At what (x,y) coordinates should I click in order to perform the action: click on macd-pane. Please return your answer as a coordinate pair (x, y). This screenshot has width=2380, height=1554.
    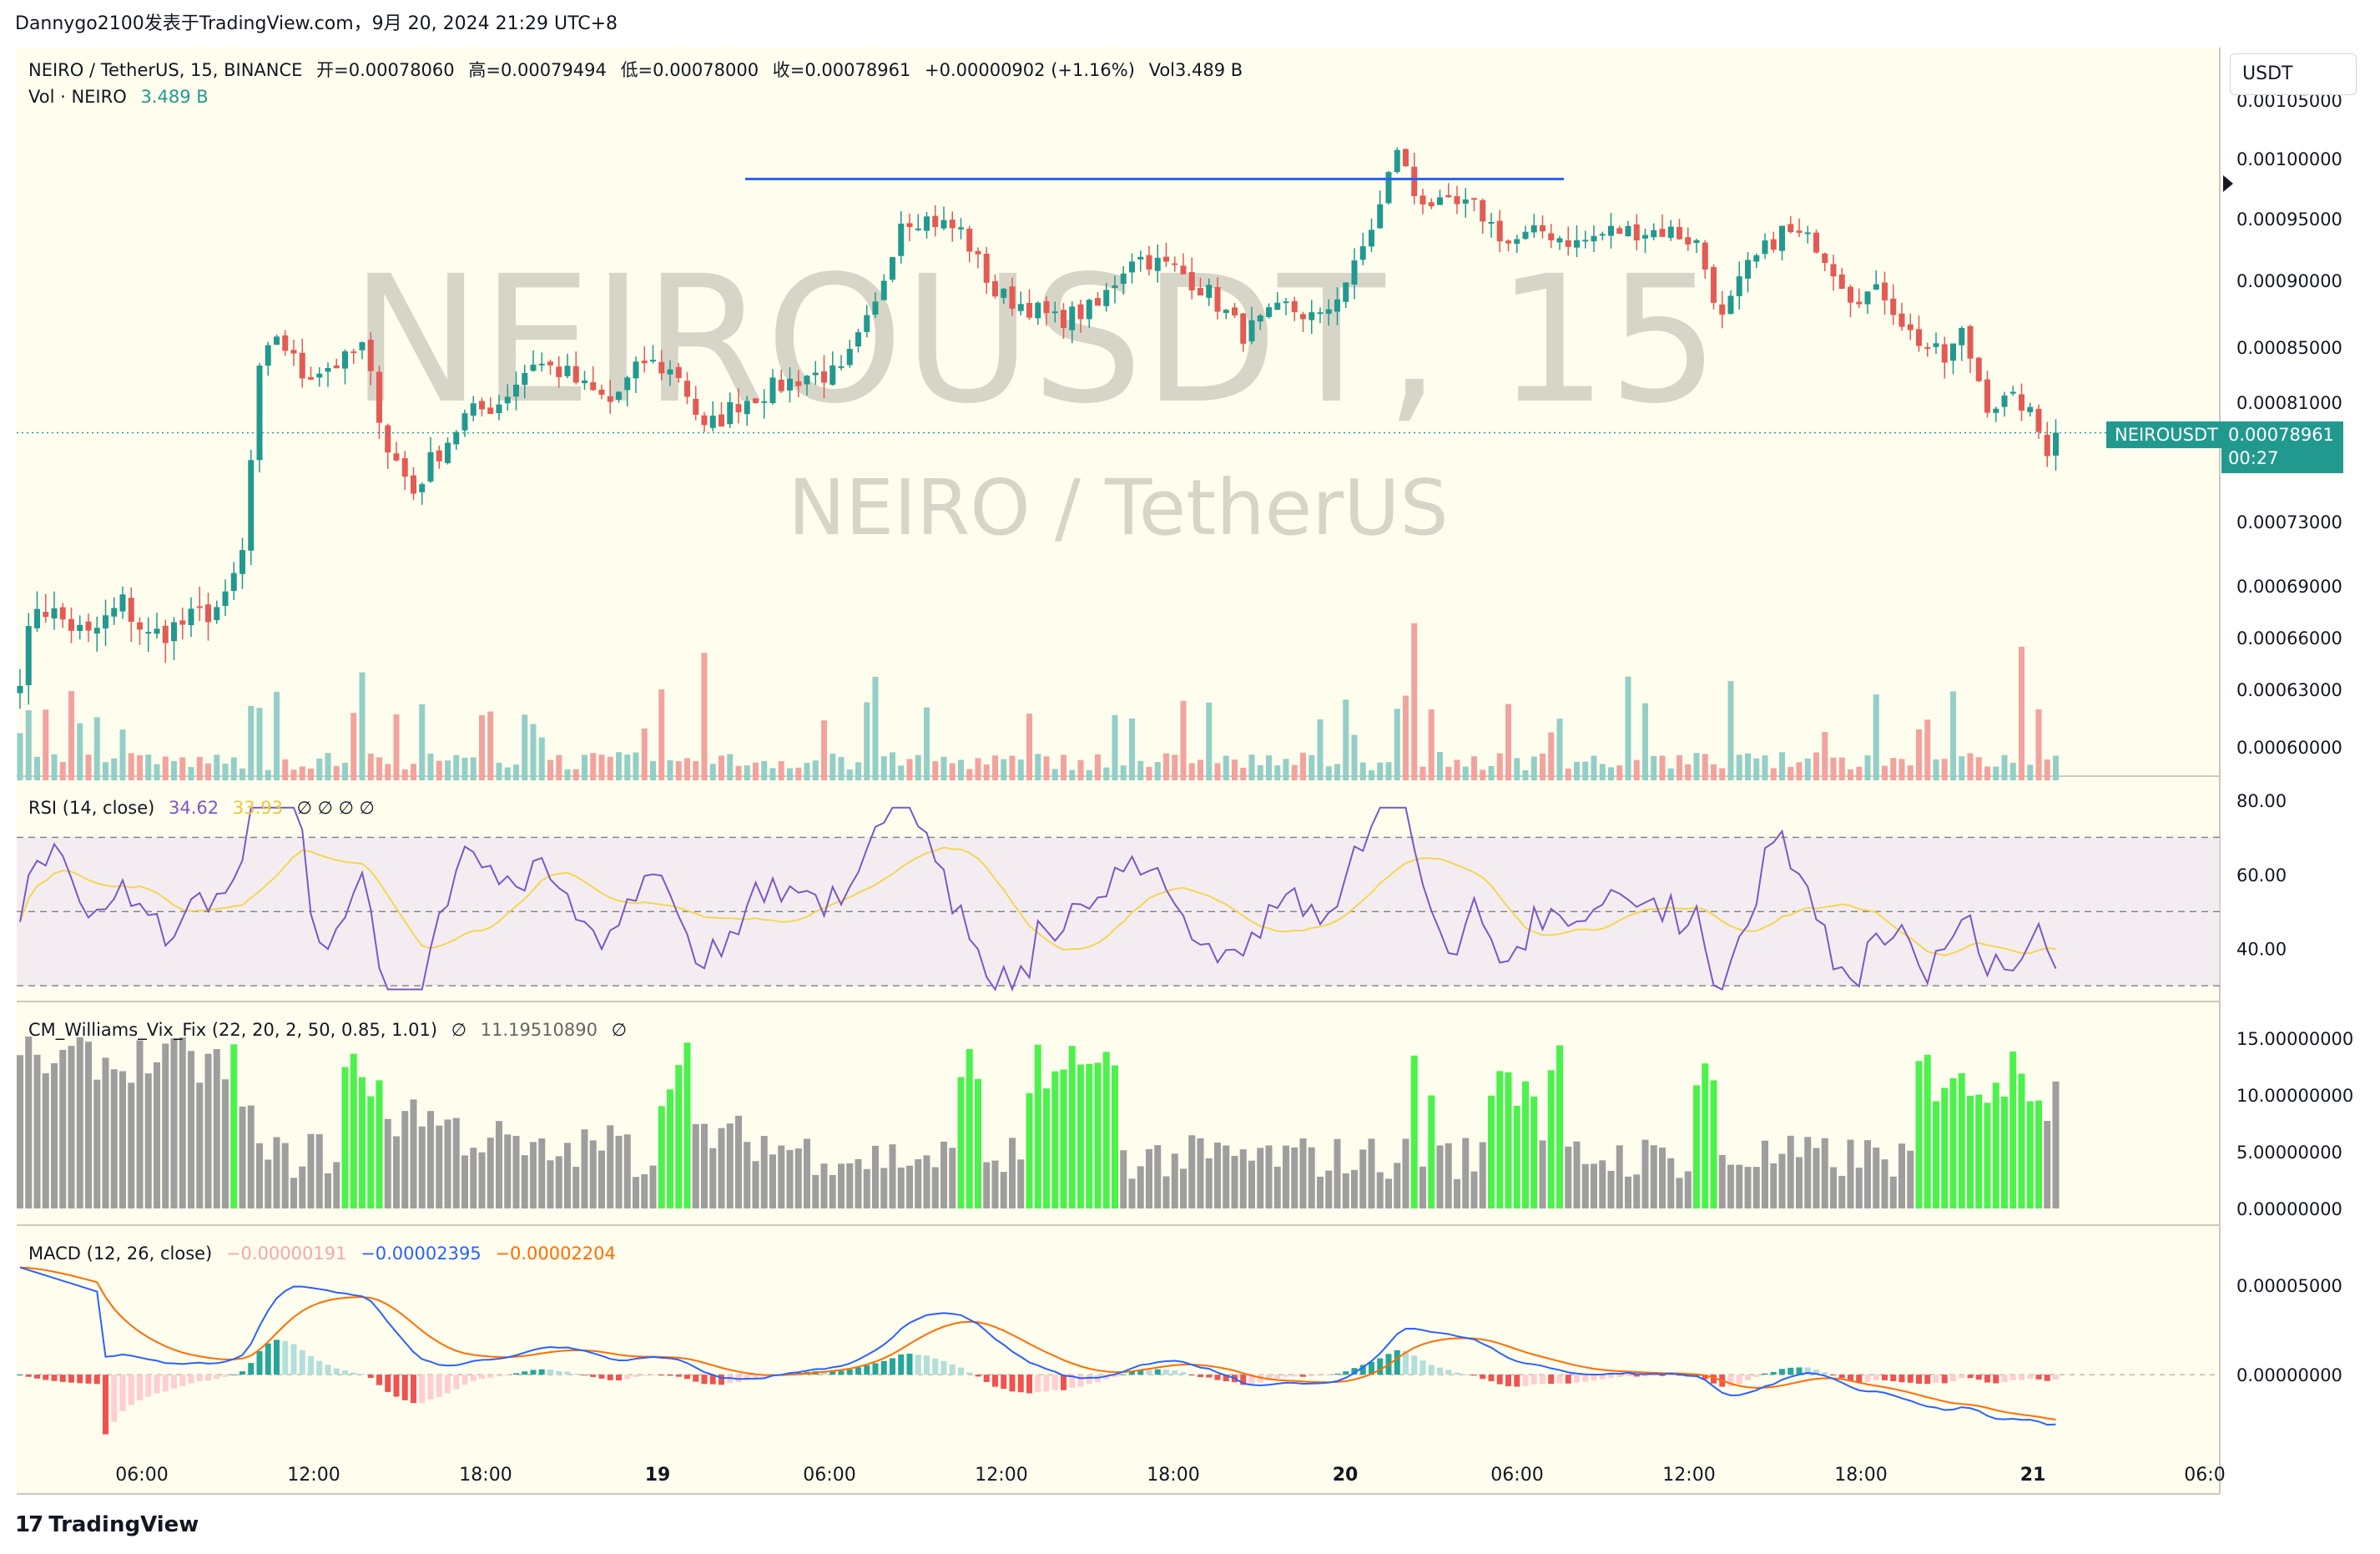
    Looking at the image, I should click on (1118, 1350).